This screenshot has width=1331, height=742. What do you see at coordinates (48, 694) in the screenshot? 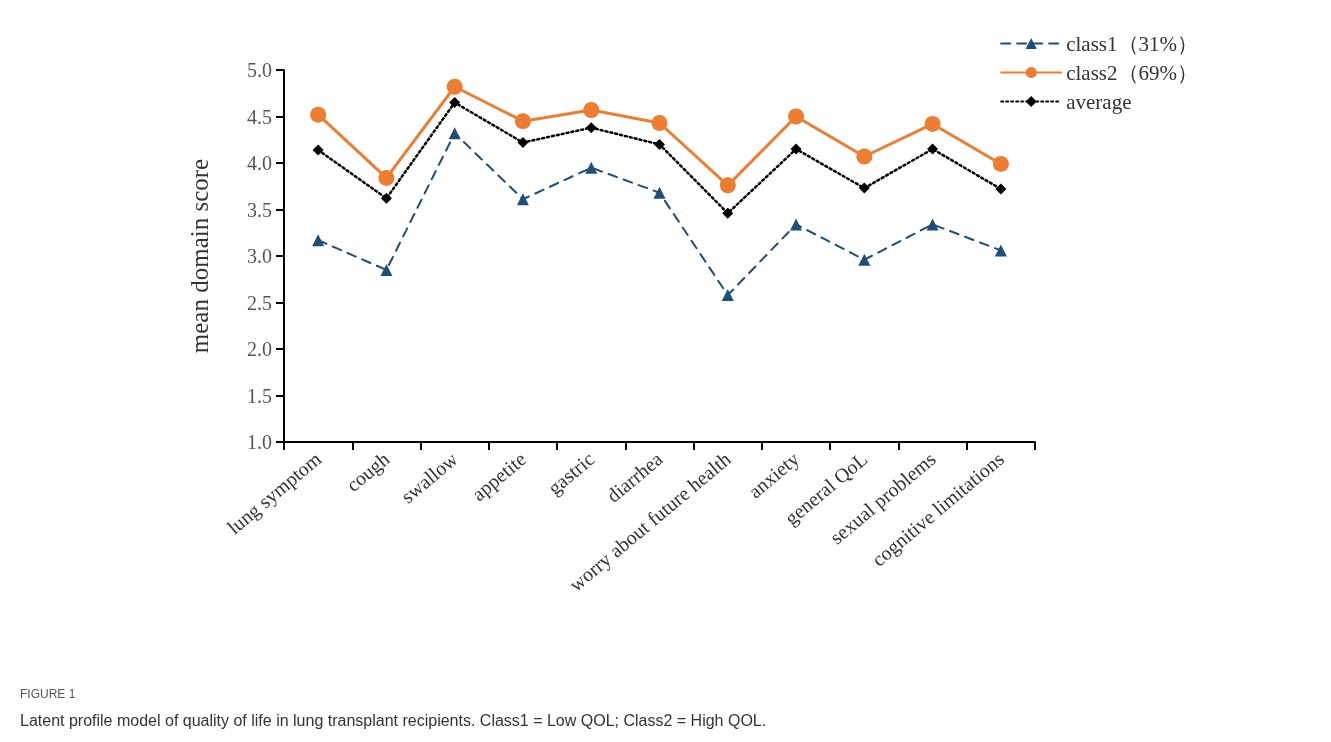
I see `caption: FIGURE 1` at bounding box center [48, 694].